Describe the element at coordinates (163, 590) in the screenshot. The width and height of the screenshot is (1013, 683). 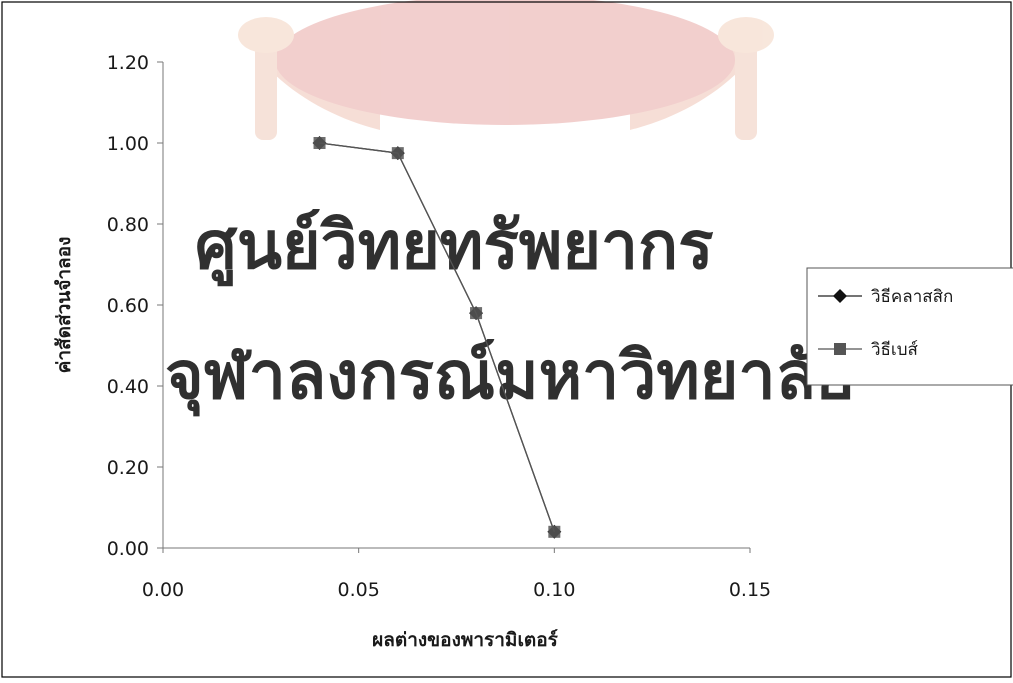
I see `x-tick-label: 0.00` at that location.